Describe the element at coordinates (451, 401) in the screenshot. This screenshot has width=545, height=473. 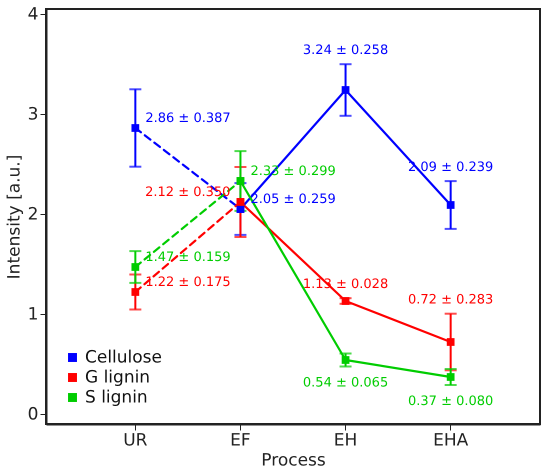
I see `data-label: 0.37 ± 0.080` at that location.